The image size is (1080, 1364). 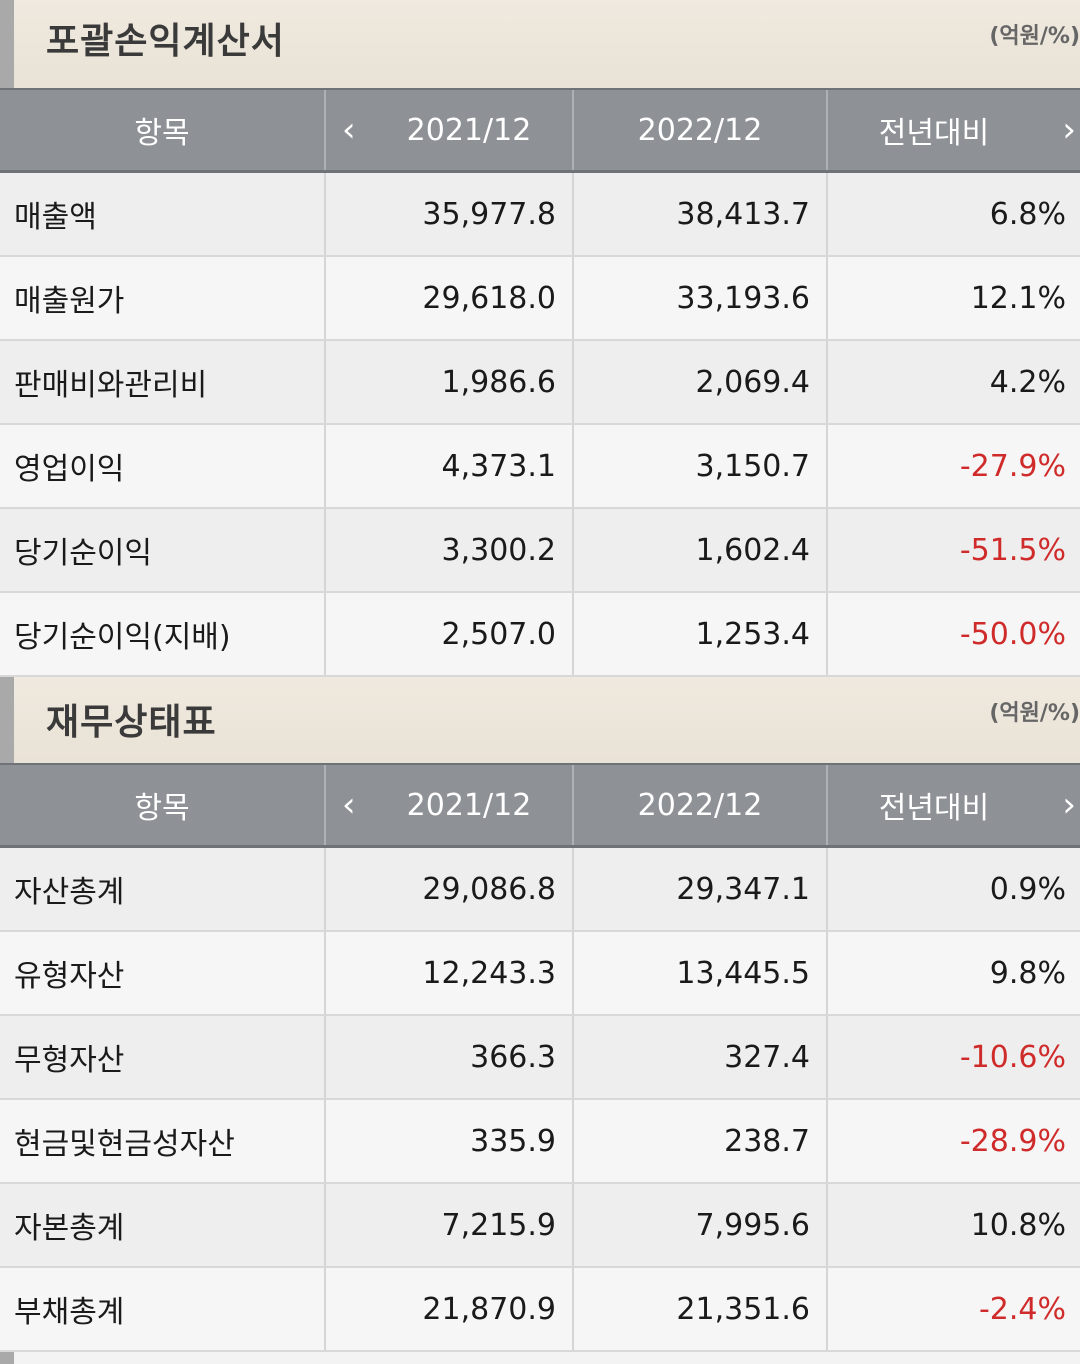 What do you see at coordinates (165, 41) in the screenshot?
I see `income-section-title: 포괄손익계산서` at bounding box center [165, 41].